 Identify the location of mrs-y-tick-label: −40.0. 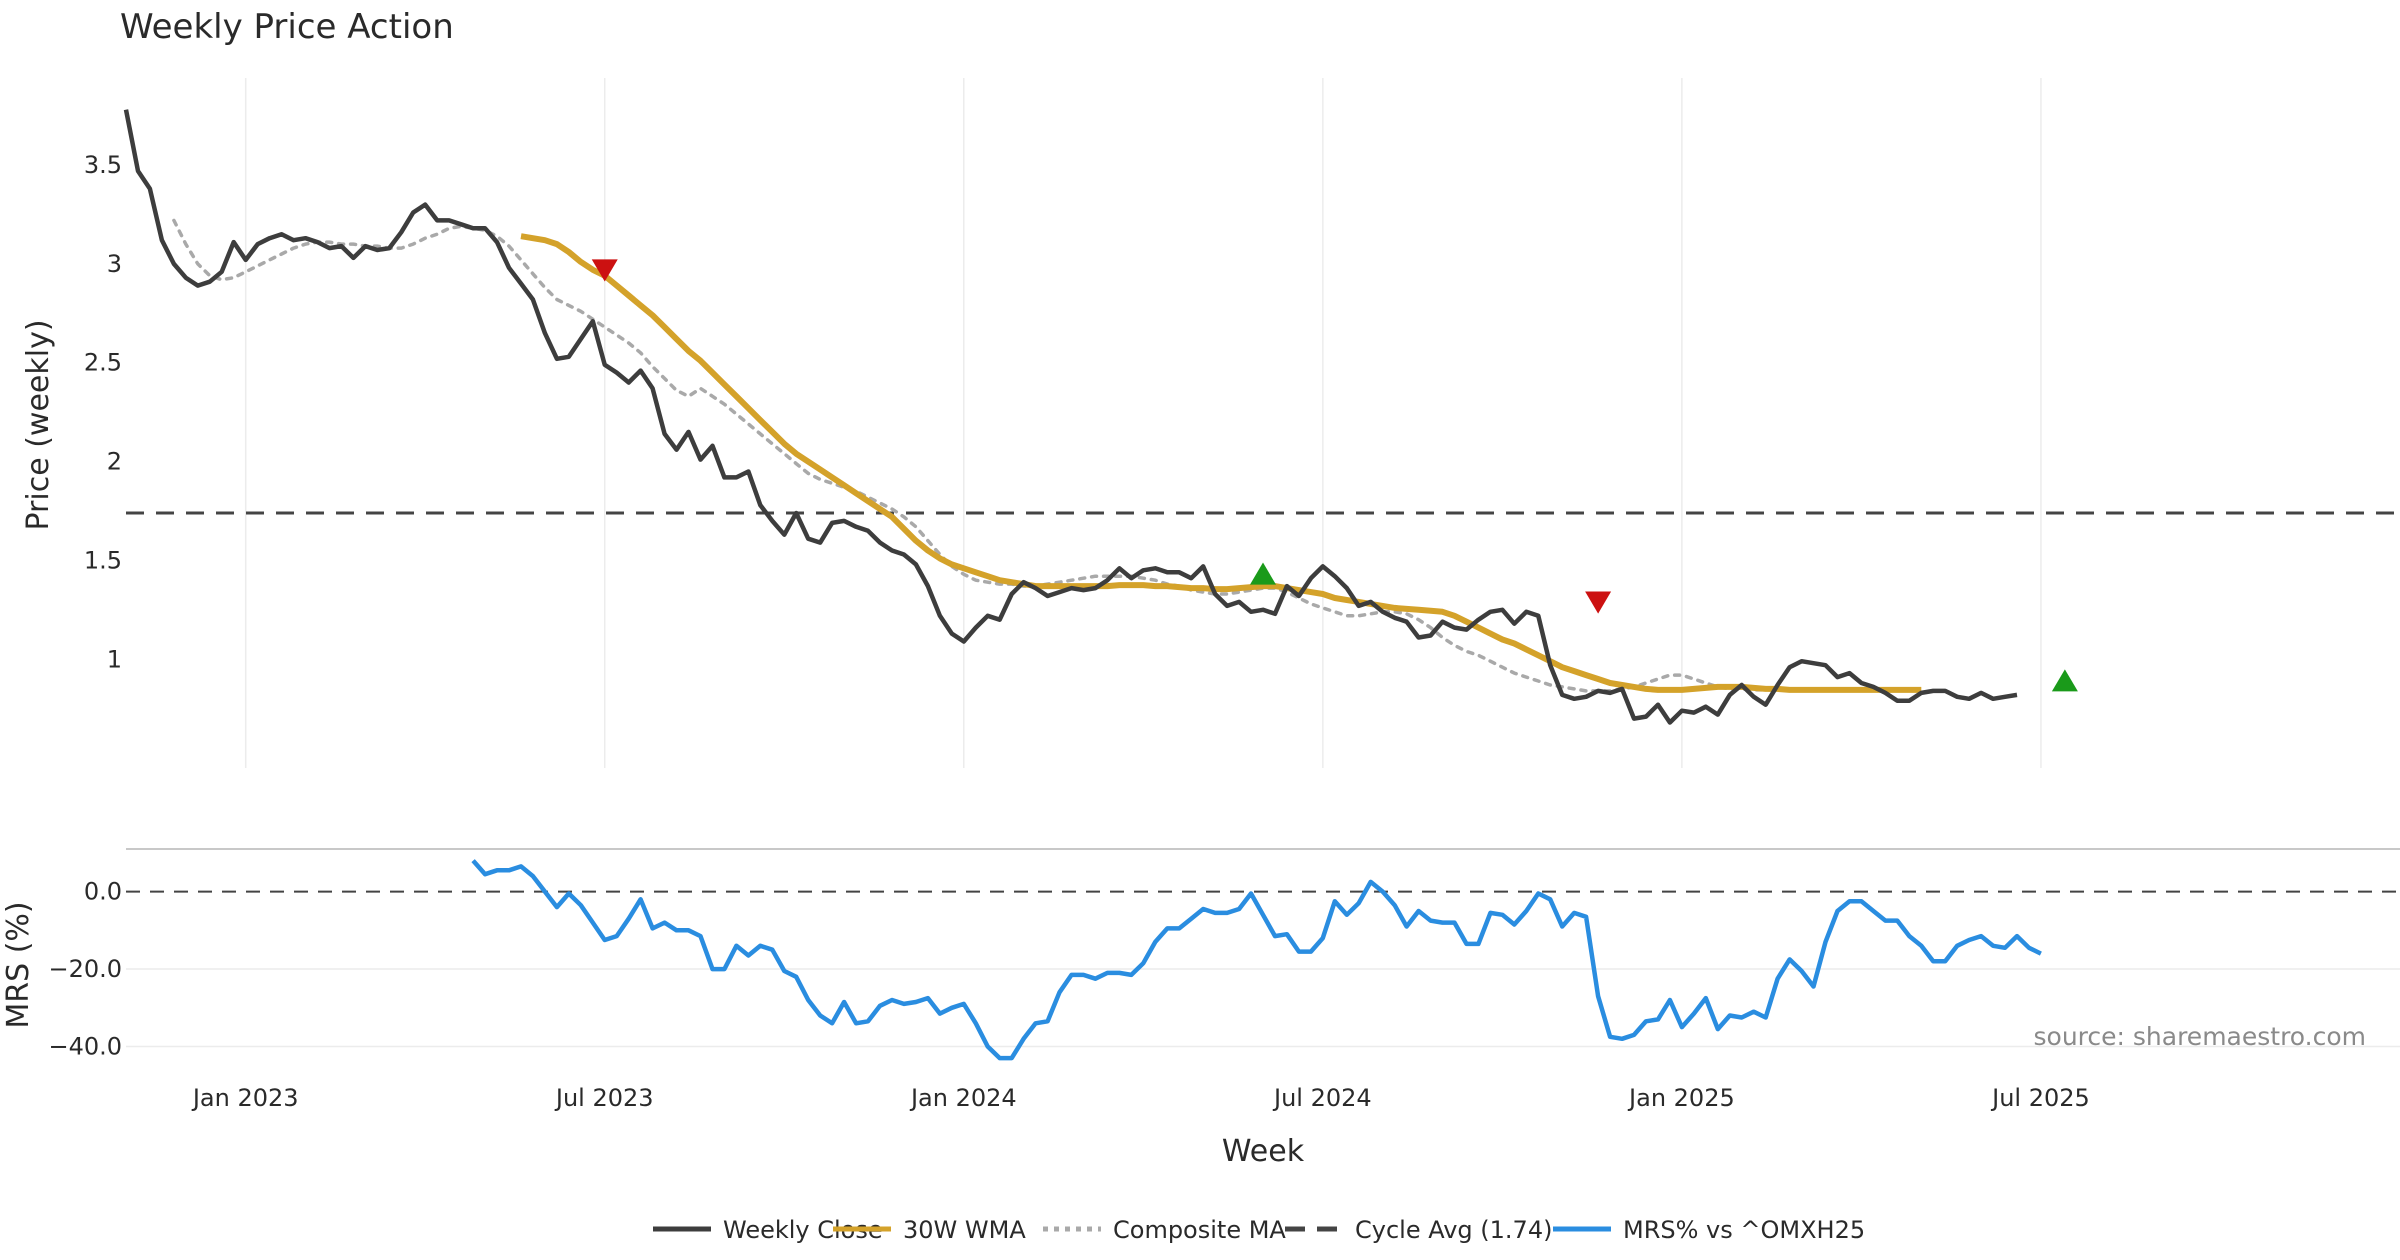
(85, 1047).